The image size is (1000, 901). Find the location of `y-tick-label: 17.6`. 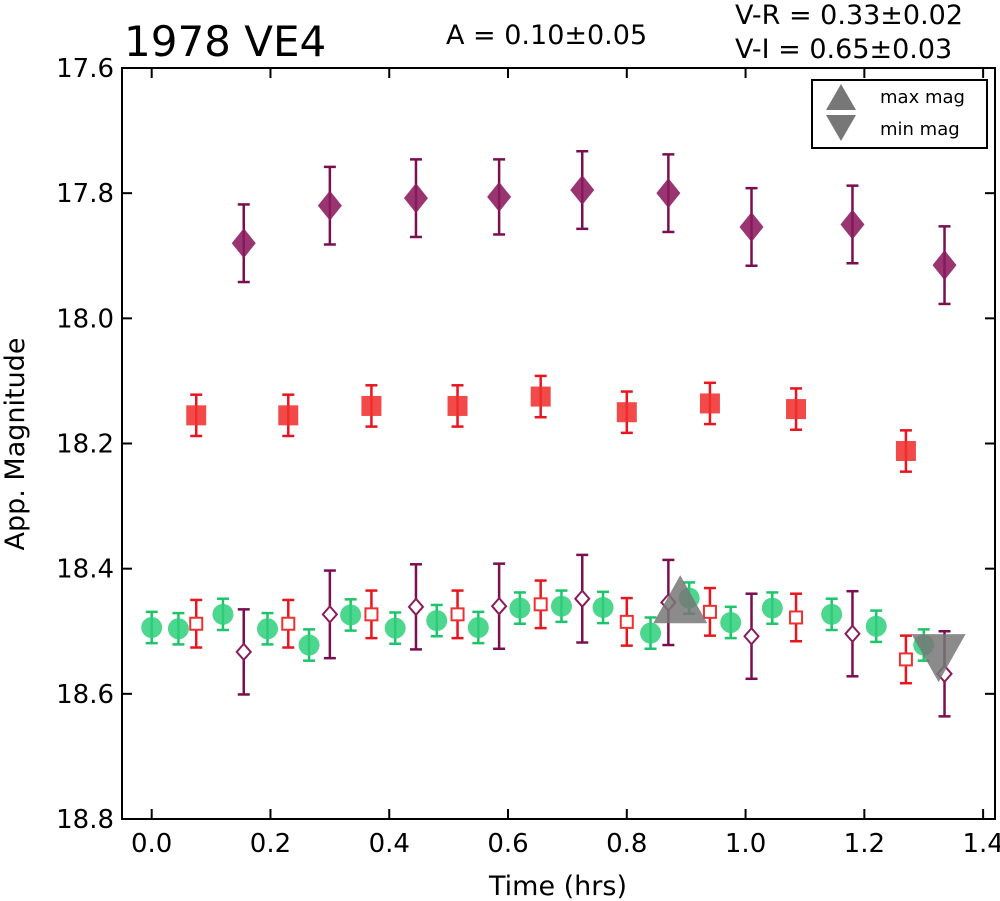

y-tick-label: 17.6 is located at coordinates (85, 69).